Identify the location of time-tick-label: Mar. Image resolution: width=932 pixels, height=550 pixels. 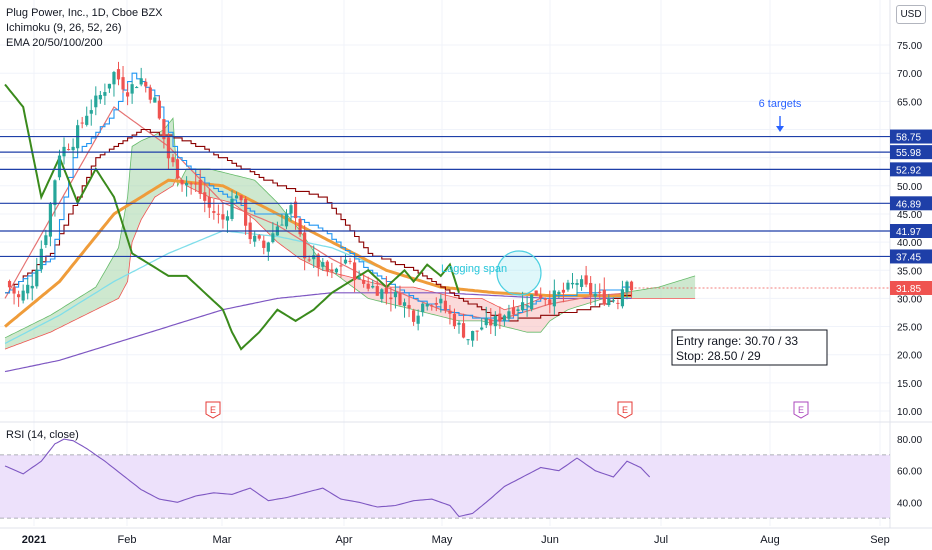
(222, 540).